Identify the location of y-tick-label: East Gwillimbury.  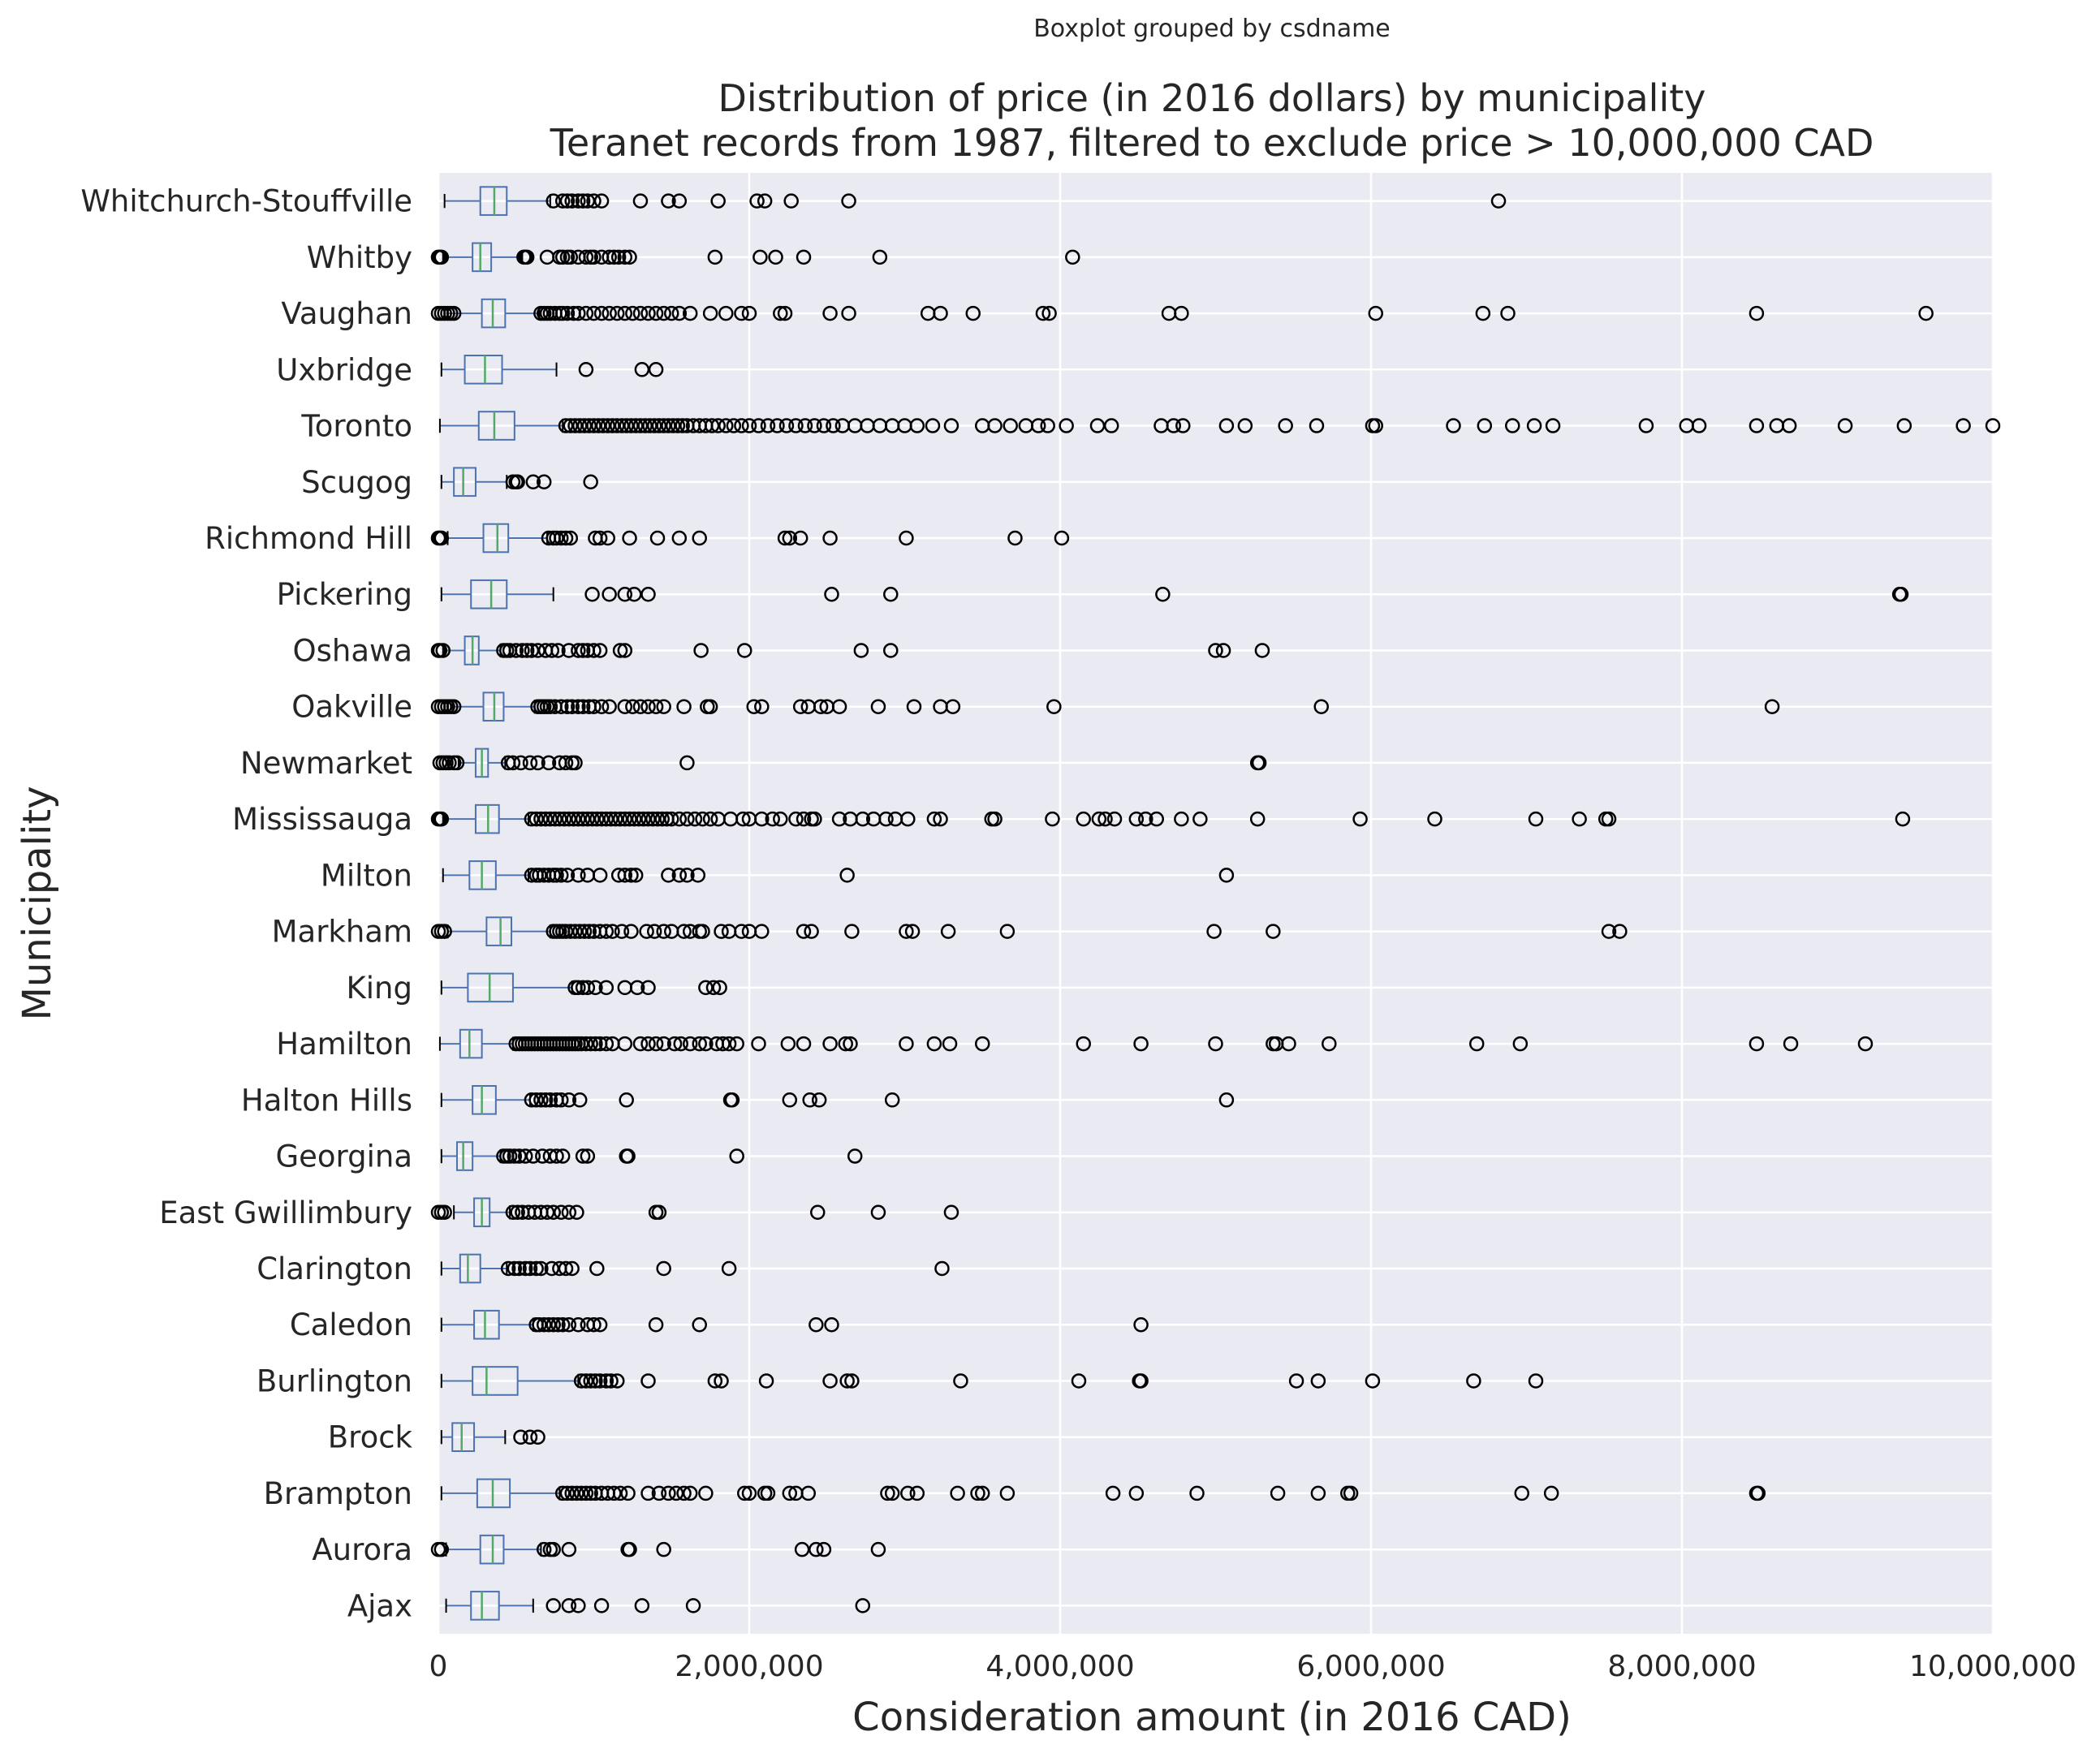
(285, 1212).